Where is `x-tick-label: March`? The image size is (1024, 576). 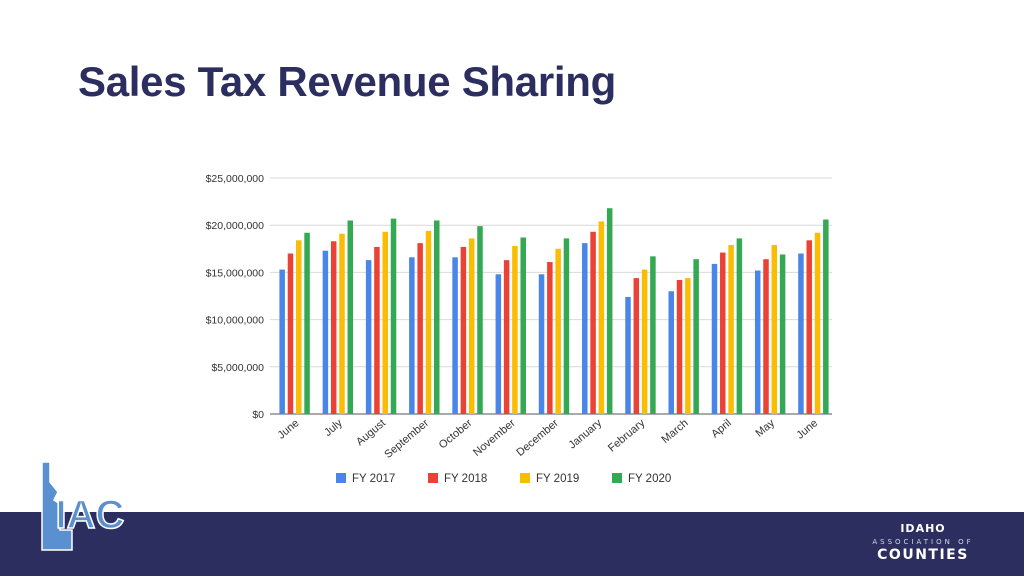
x-tick-label: March is located at coordinates (674, 431).